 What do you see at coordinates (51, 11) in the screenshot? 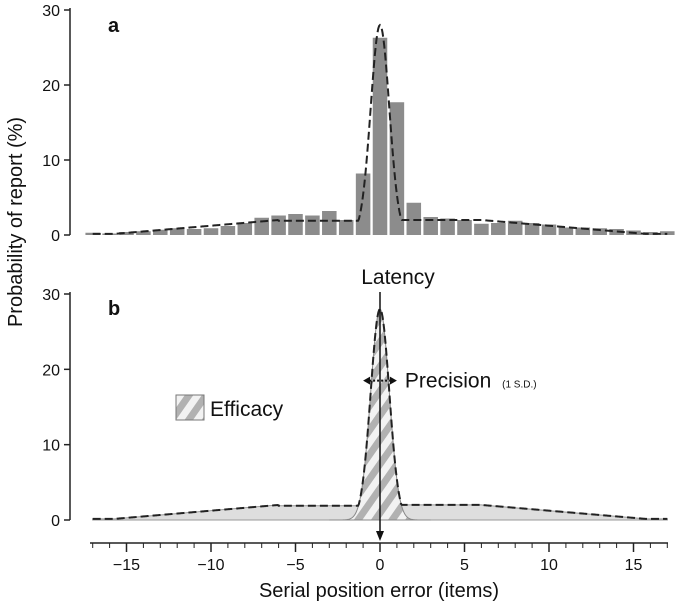
I see `panel-a-y-tick-label: 30` at bounding box center [51, 11].